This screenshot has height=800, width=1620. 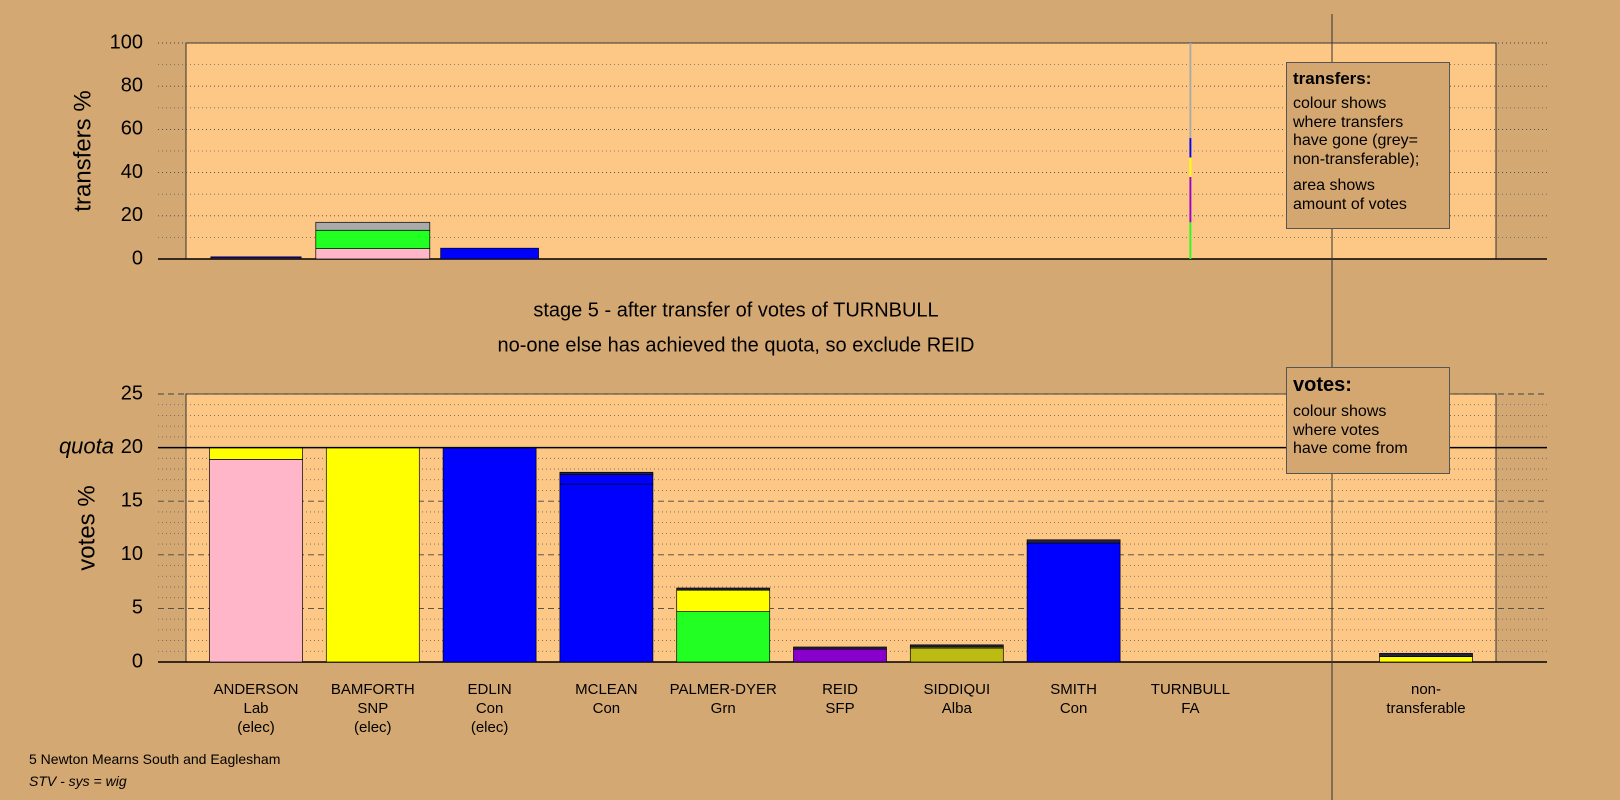 What do you see at coordinates (132, 554) in the screenshot?
I see `y-tick-label: 10` at bounding box center [132, 554].